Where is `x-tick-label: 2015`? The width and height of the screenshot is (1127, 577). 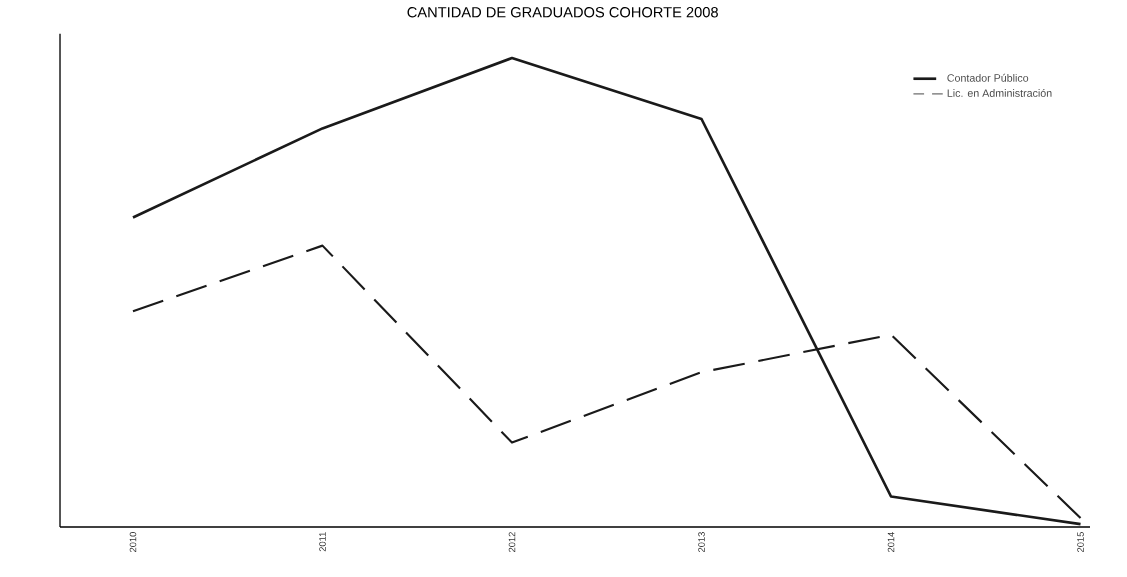
x-tick-label: 2015 is located at coordinates (1080, 542).